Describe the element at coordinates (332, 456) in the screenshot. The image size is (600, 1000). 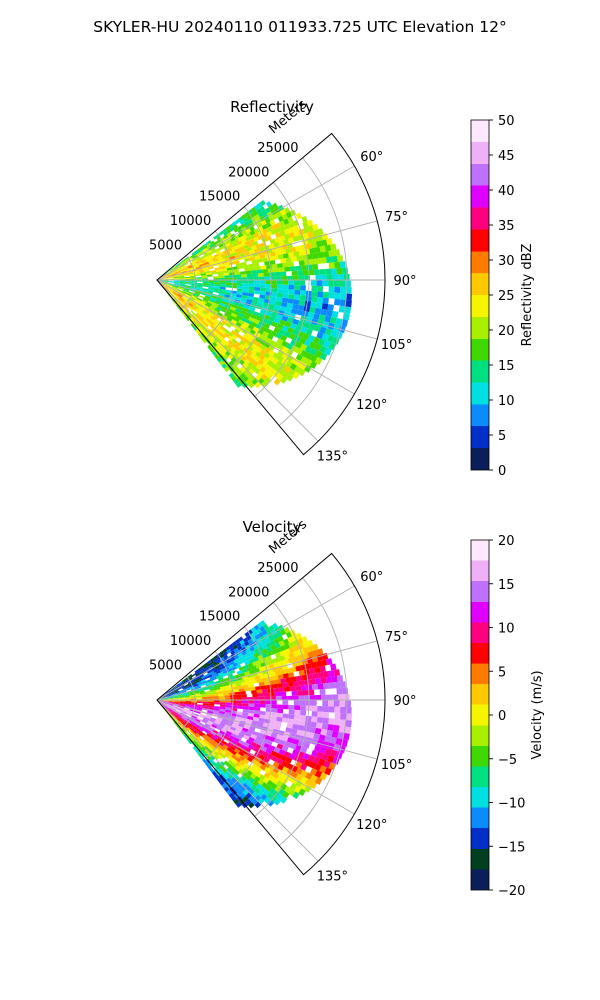
I see `azimuth-tick-label: 135°` at that location.